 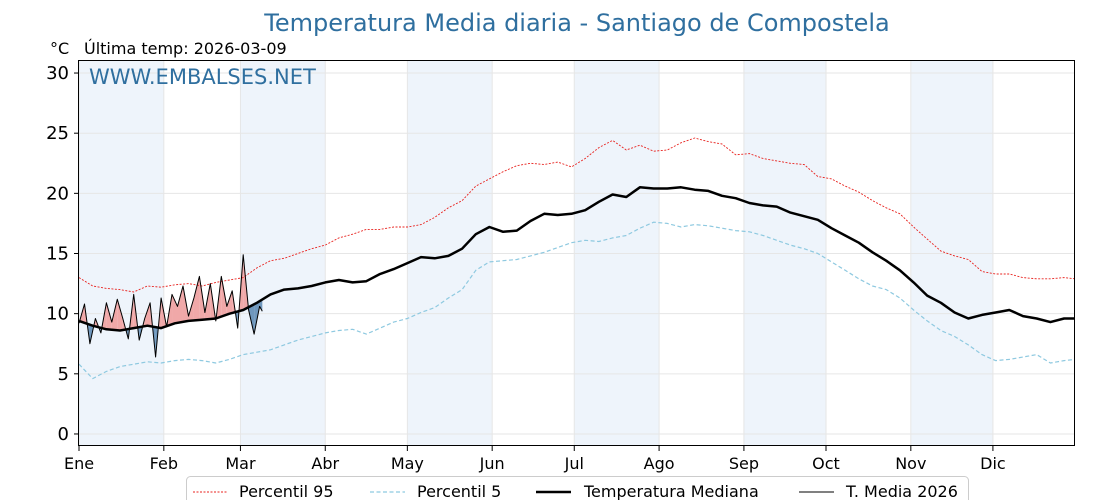 I want to click on x-tick-label-Oct: Oct, so click(x=826, y=463).